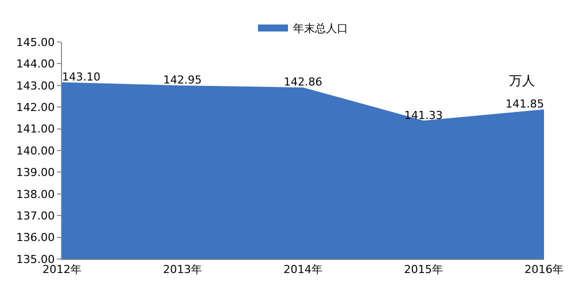  What do you see at coordinates (544, 269) in the screenshot?
I see `x-tick-label: 2016年` at bounding box center [544, 269].